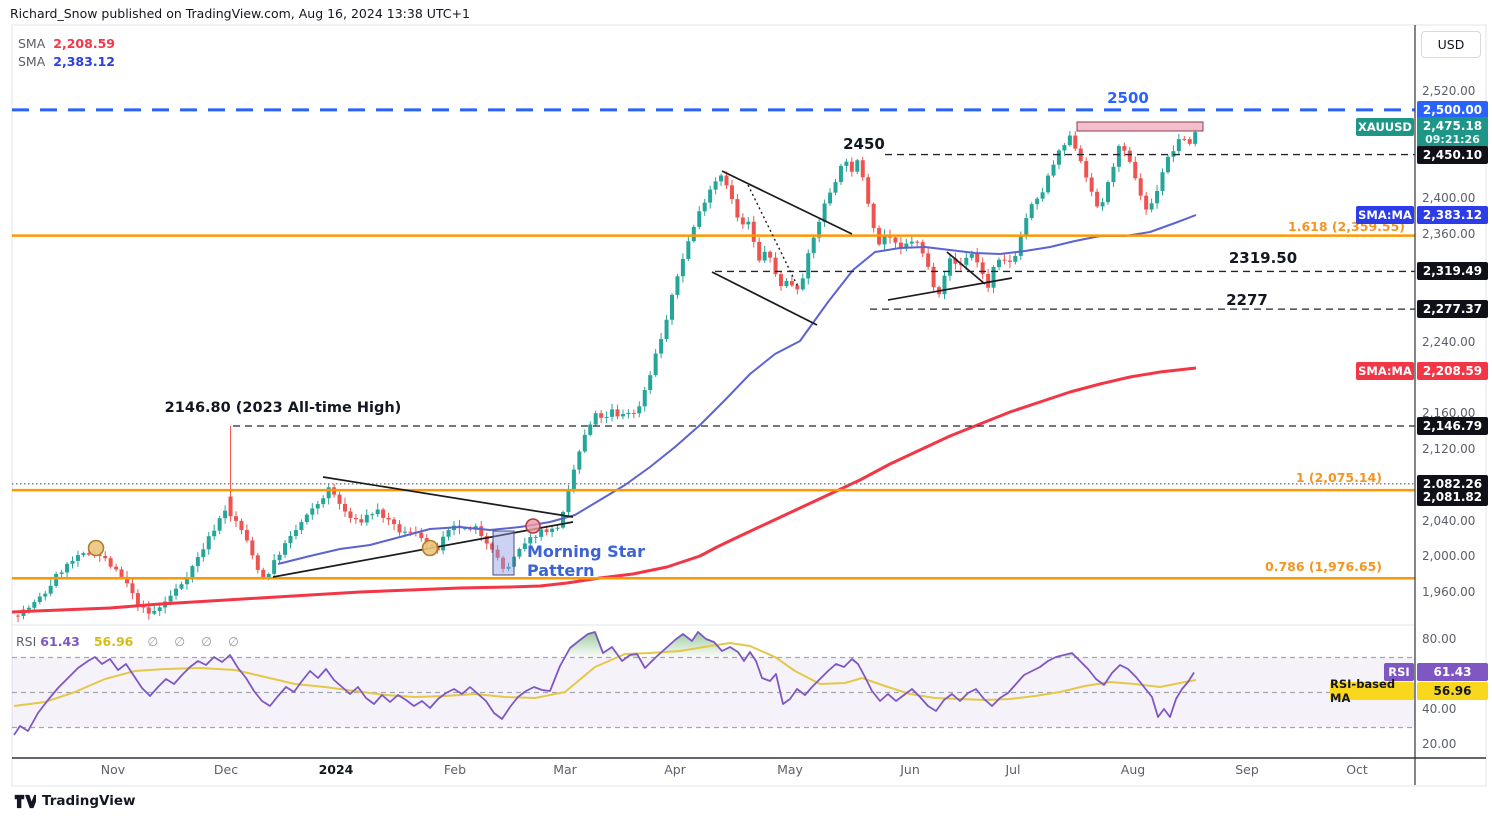 This screenshot has width=1492, height=819. Describe the element at coordinates (1399, 672) in the screenshot. I see `series-tag-label: RSI` at that location.